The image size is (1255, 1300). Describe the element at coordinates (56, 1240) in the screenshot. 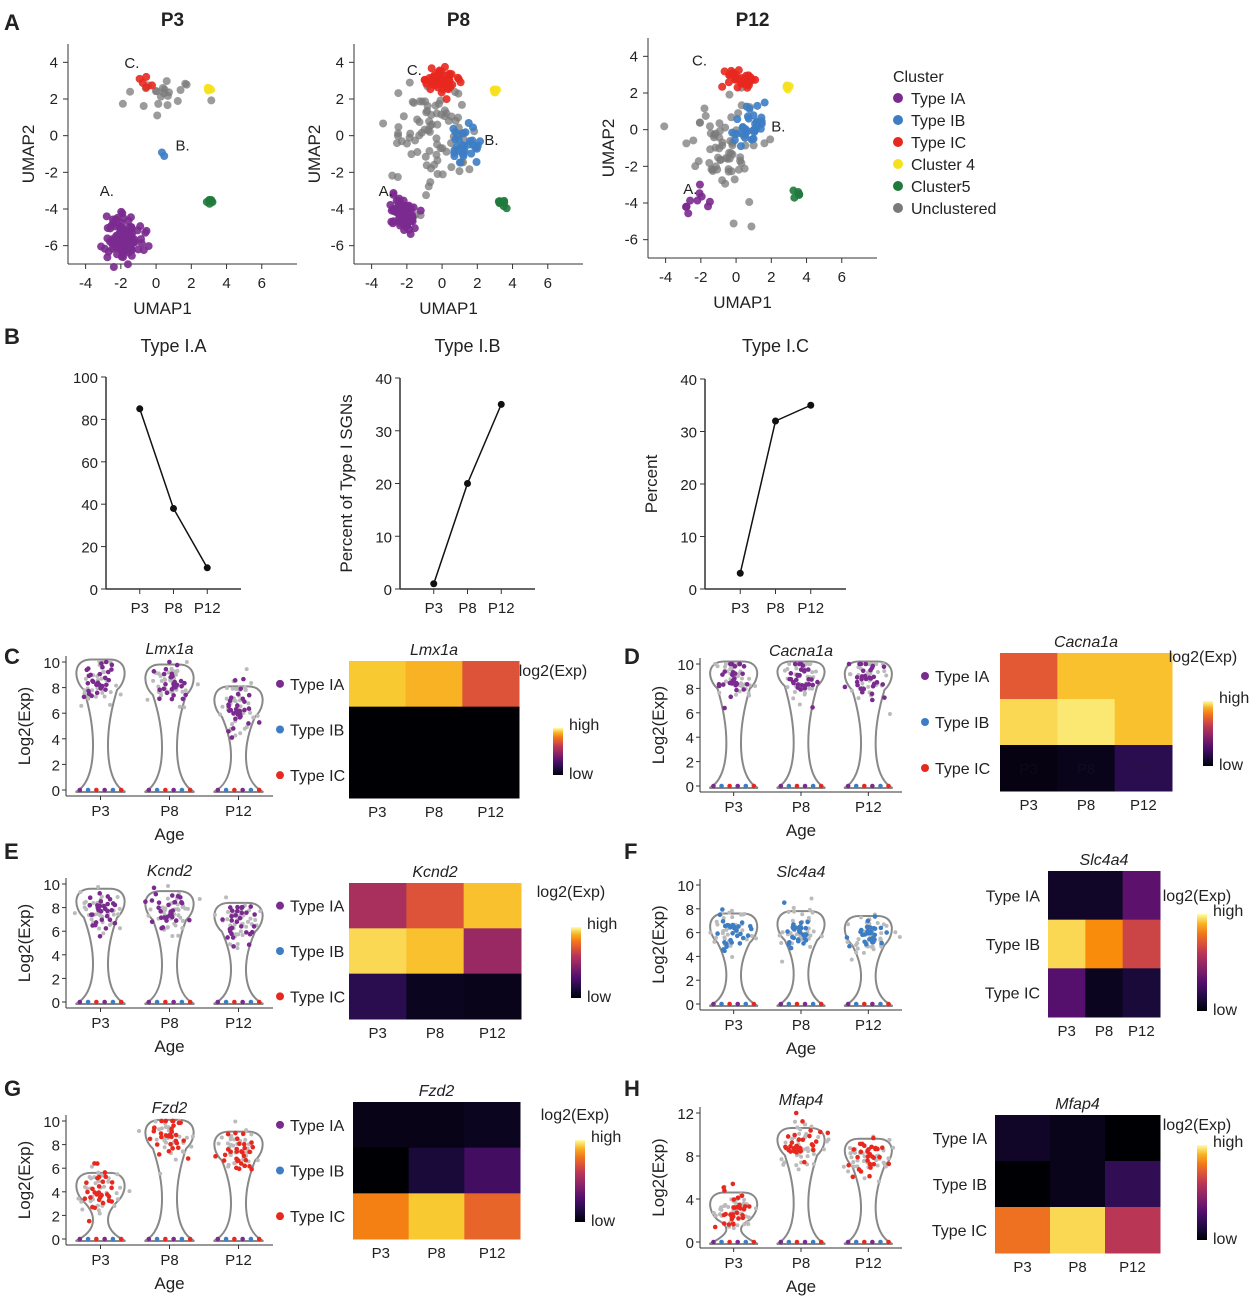

I see `y-tick-label: 0` at that location.